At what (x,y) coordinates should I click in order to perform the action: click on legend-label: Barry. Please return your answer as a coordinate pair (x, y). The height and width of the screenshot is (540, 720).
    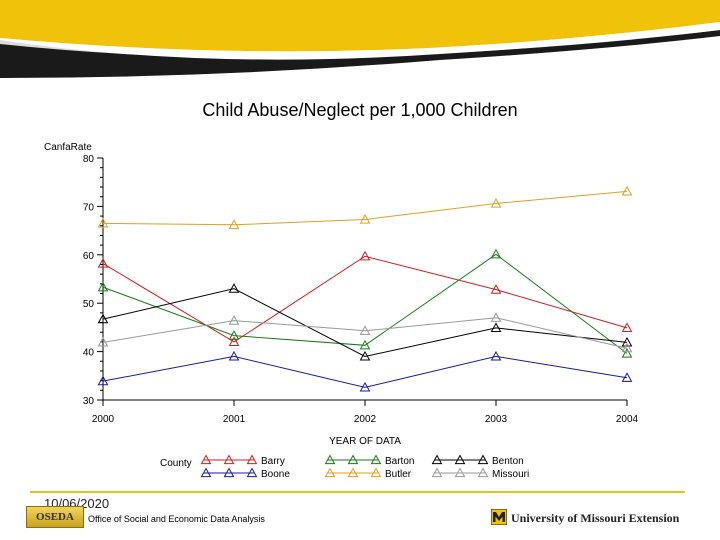
    Looking at the image, I should click on (273, 461).